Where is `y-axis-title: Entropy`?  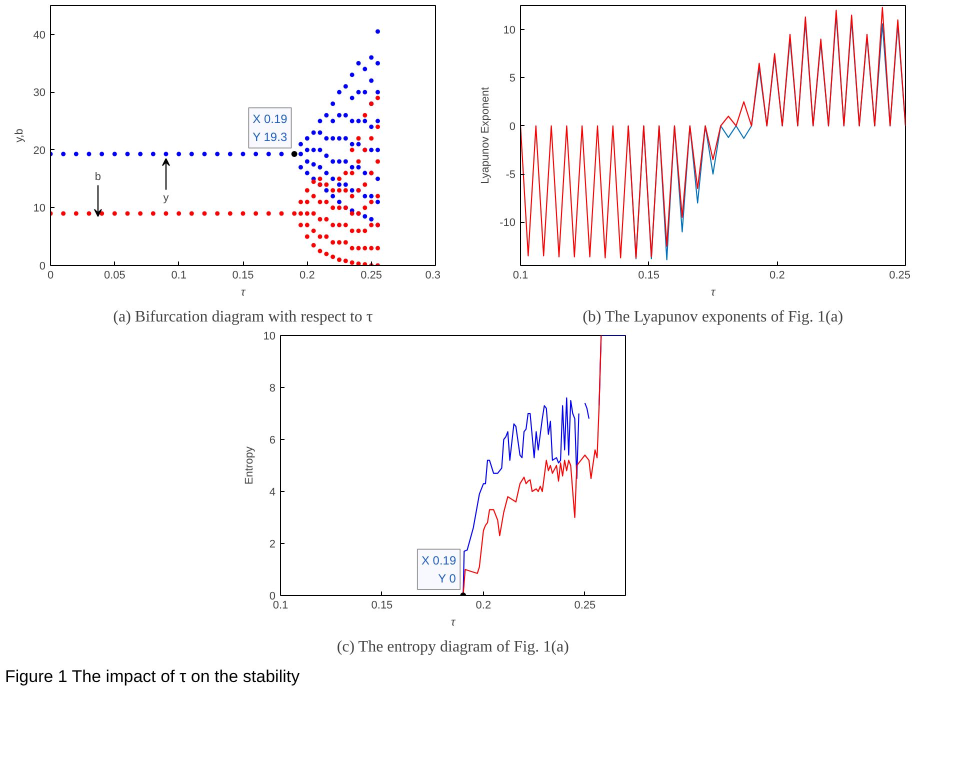 y-axis-title: Entropy is located at coordinates (249, 465).